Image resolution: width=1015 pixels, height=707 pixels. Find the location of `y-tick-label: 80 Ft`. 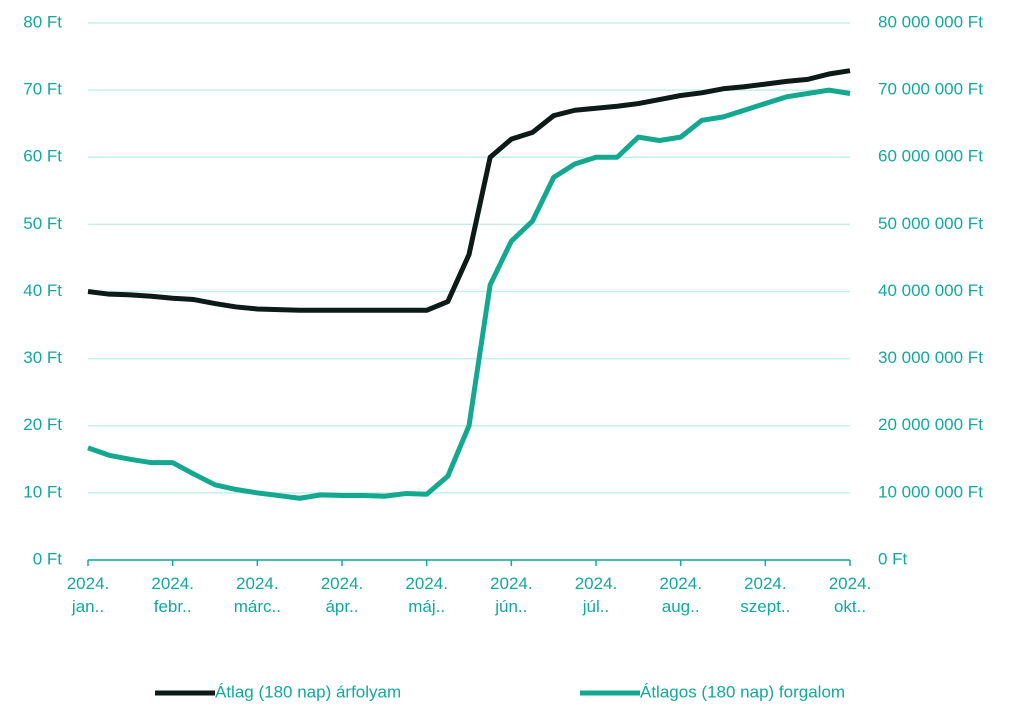

y-tick-label: 80 Ft is located at coordinates (42, 21).